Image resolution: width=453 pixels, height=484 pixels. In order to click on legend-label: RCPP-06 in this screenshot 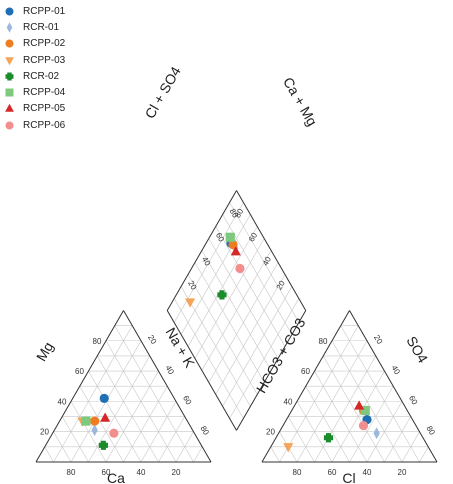, I will do `click(44, 125)`.